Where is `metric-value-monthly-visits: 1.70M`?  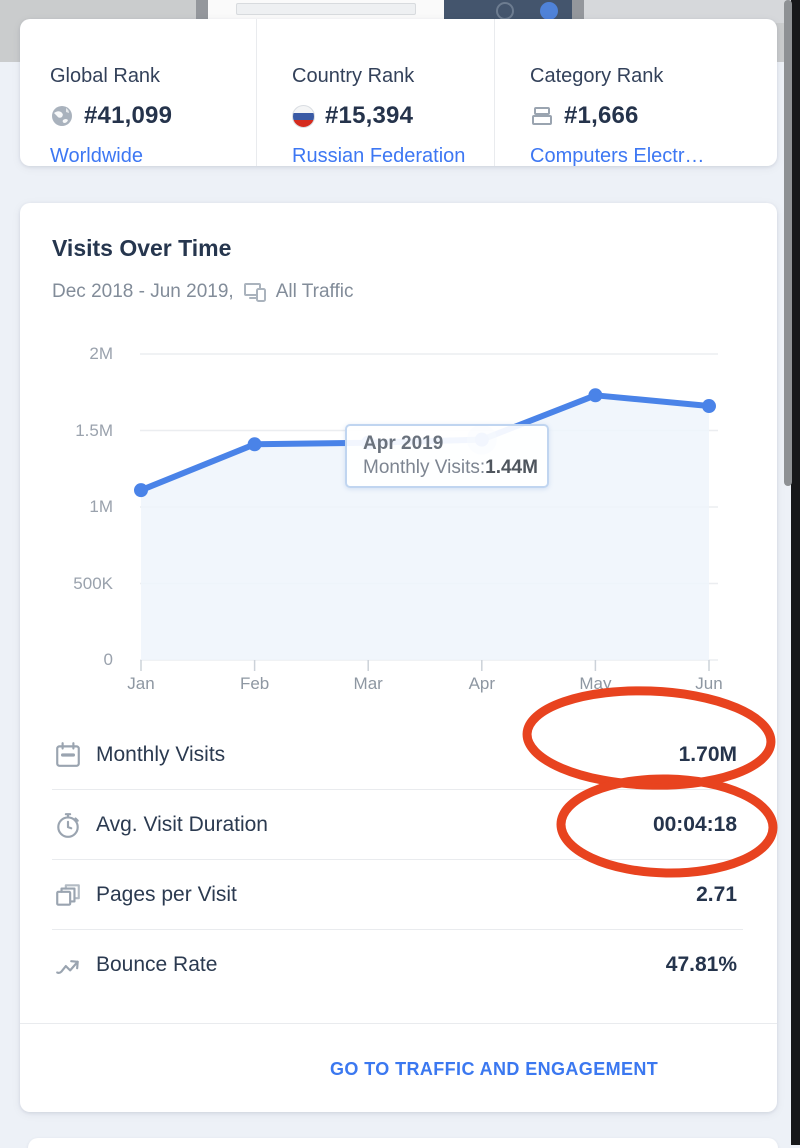 metric-value-monthly-visits: 1.70M is located at coordinates (707, 754).